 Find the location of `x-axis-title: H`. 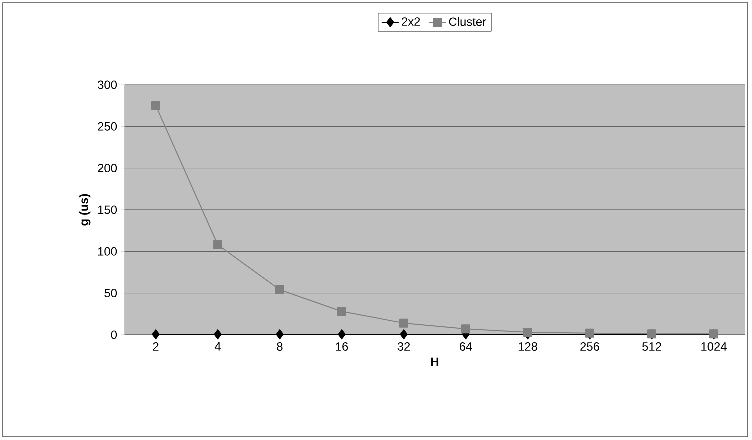

x-axis-title: H is located at coordinates (435, 362).